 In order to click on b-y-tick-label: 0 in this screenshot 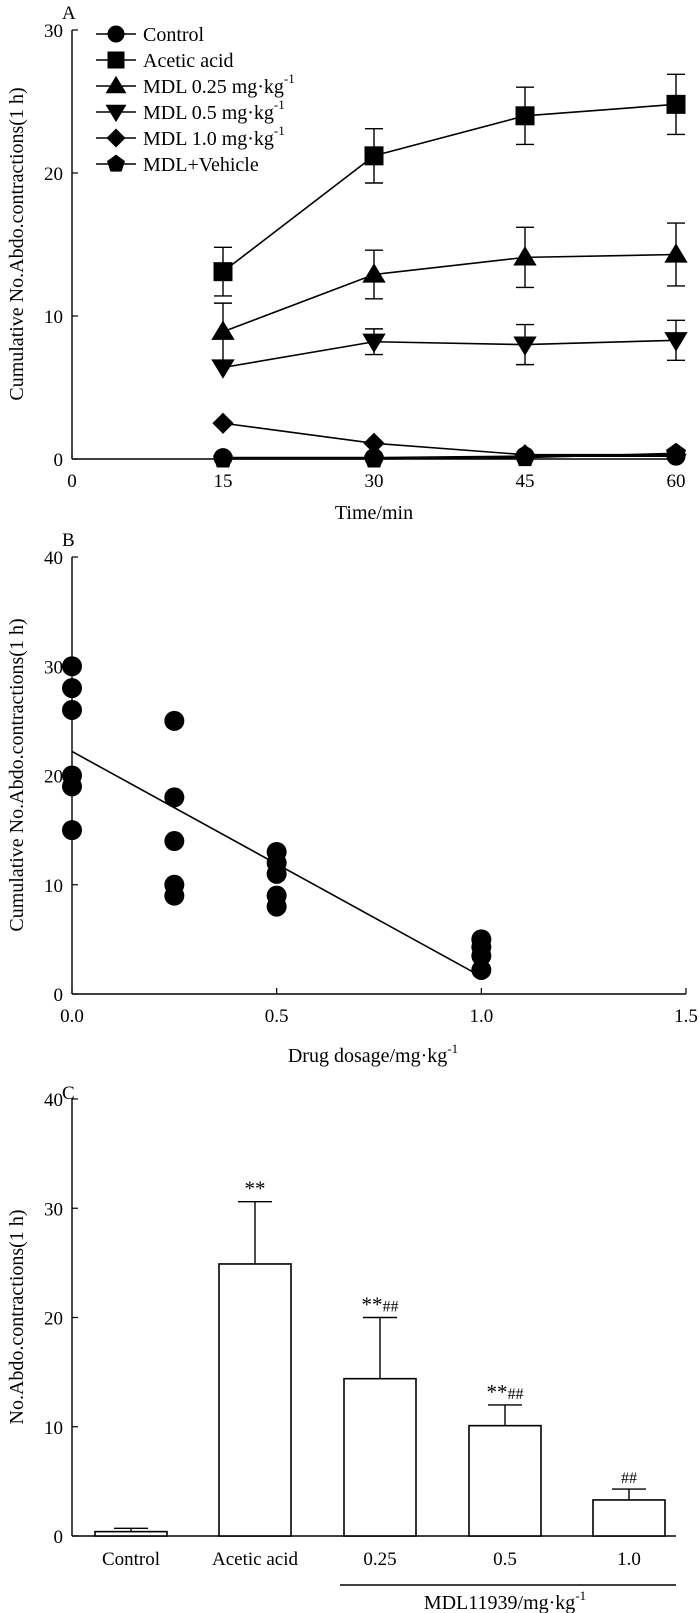, I will do `click(59, 995)`.